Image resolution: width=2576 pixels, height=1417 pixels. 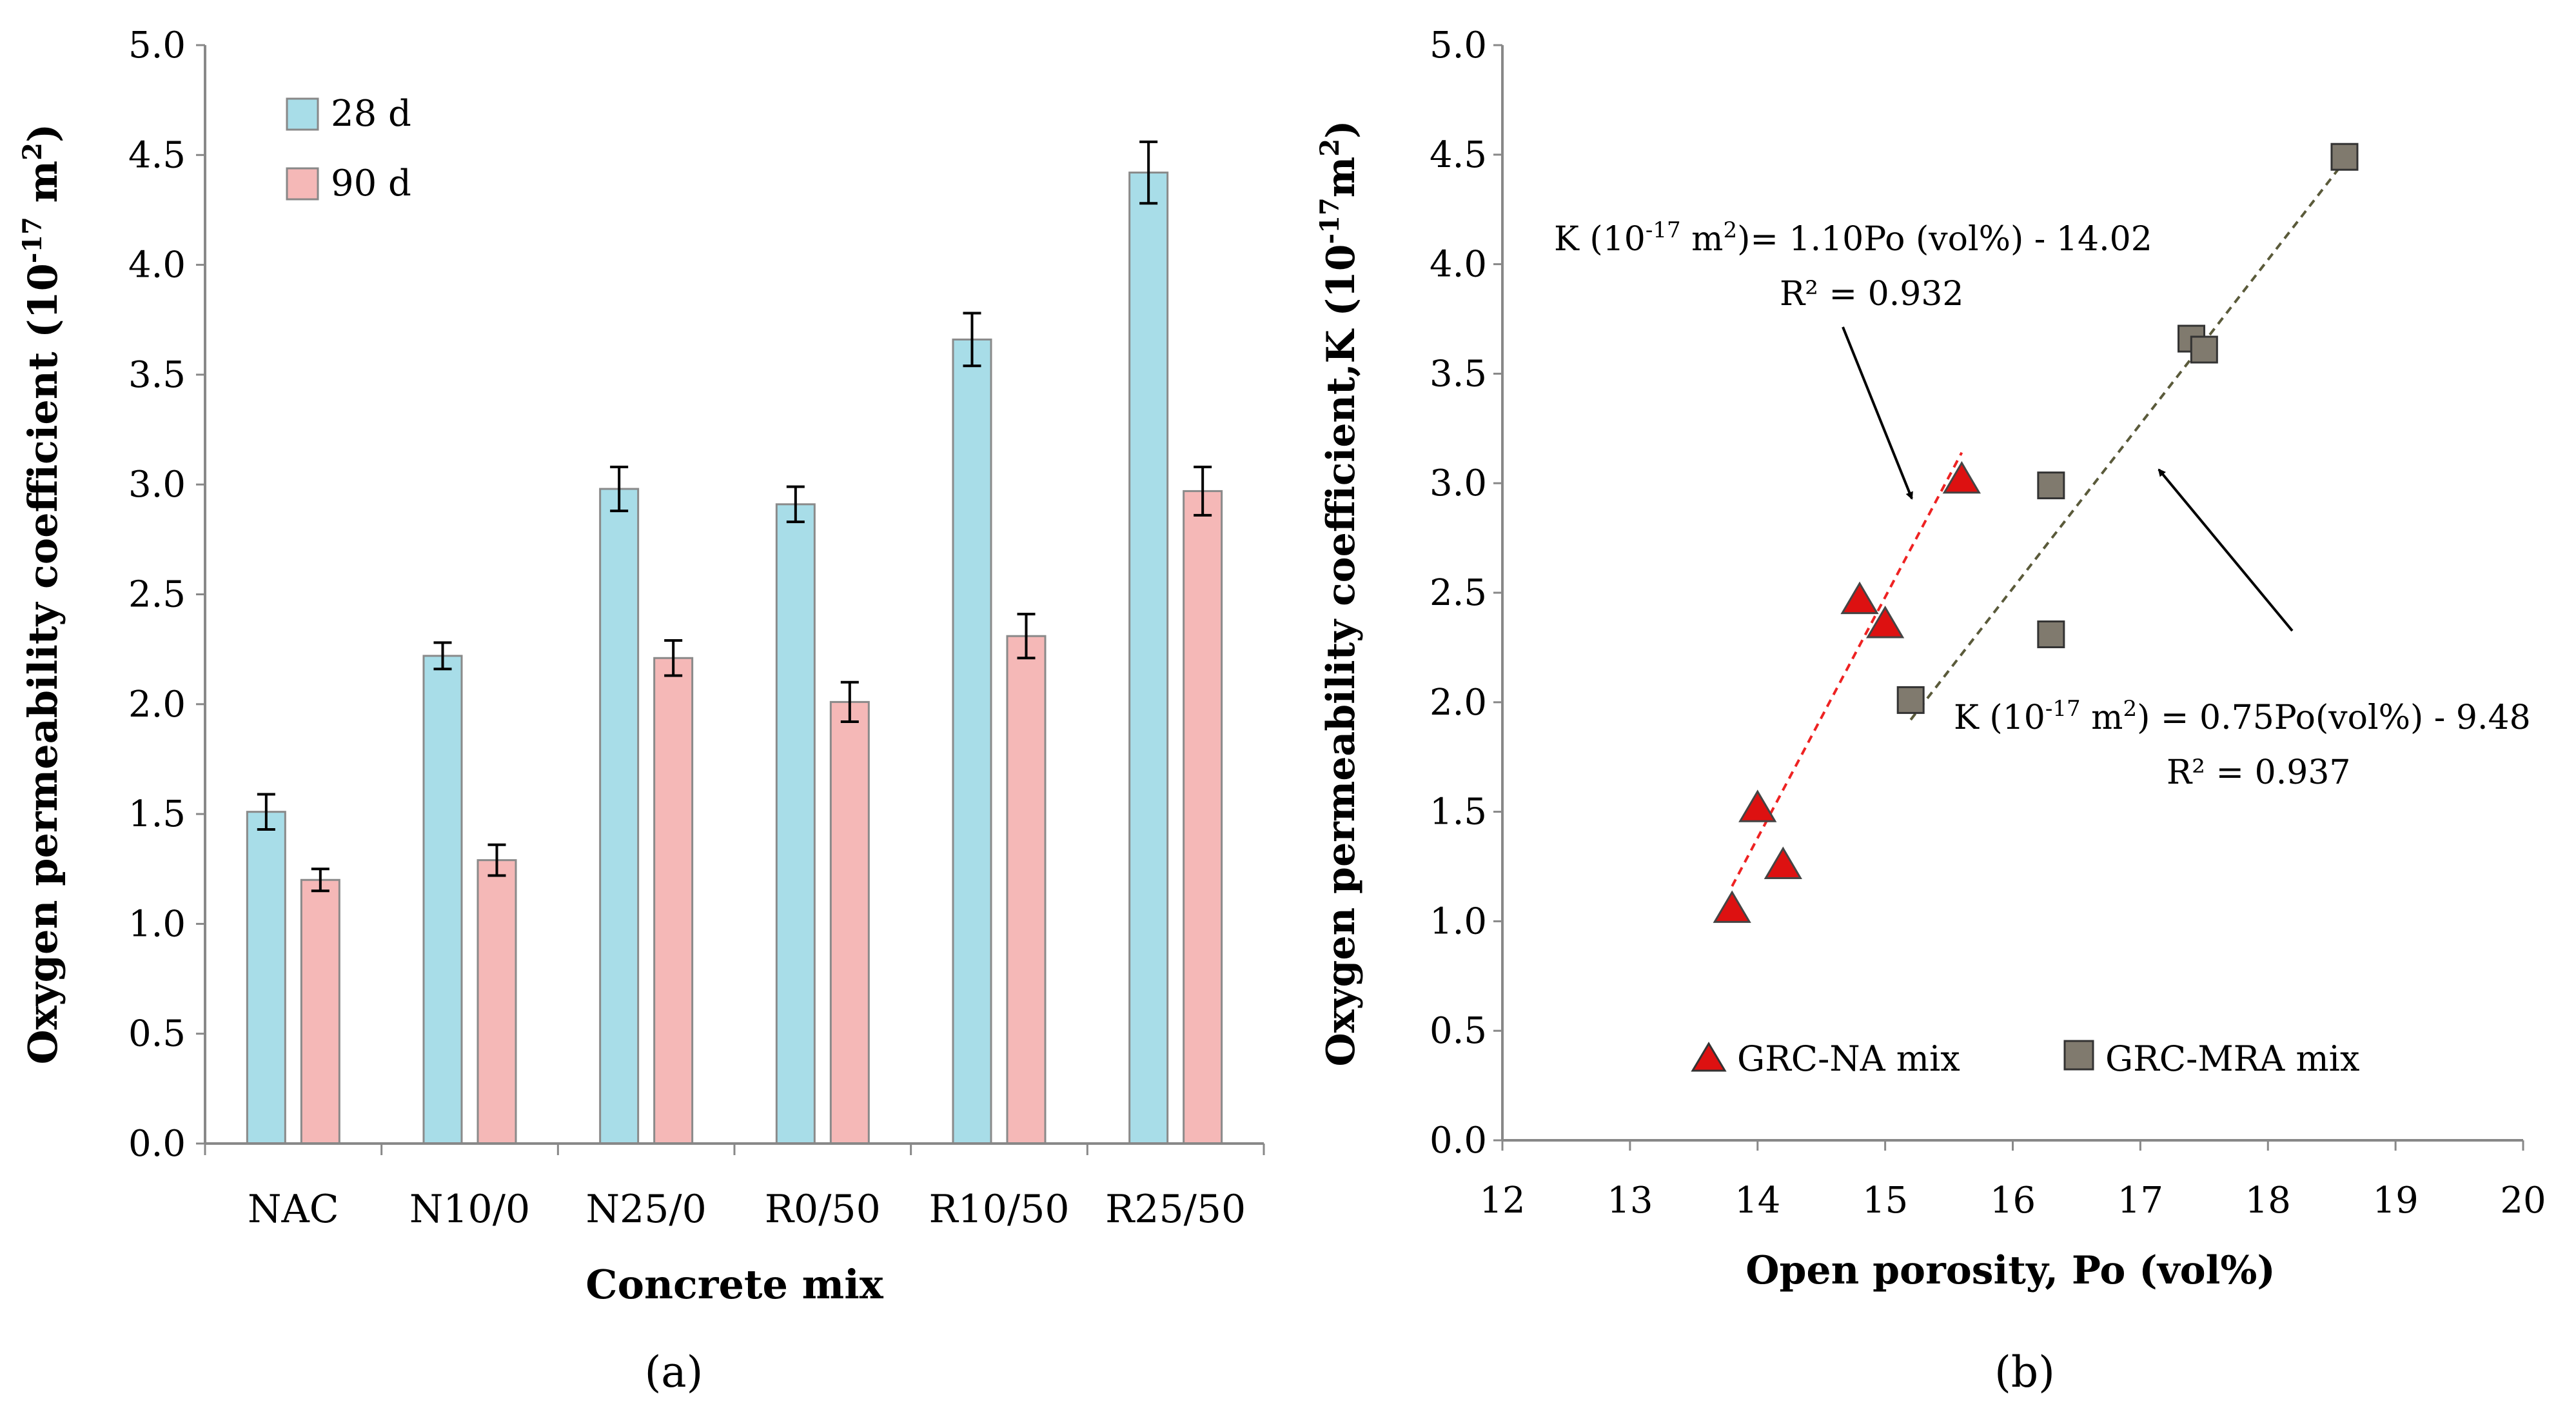 What do you see at coordinates (1459, 483) in the screenshot?
I see `y-tick-label-b: 3.0` at bounding box center [1459, 483].